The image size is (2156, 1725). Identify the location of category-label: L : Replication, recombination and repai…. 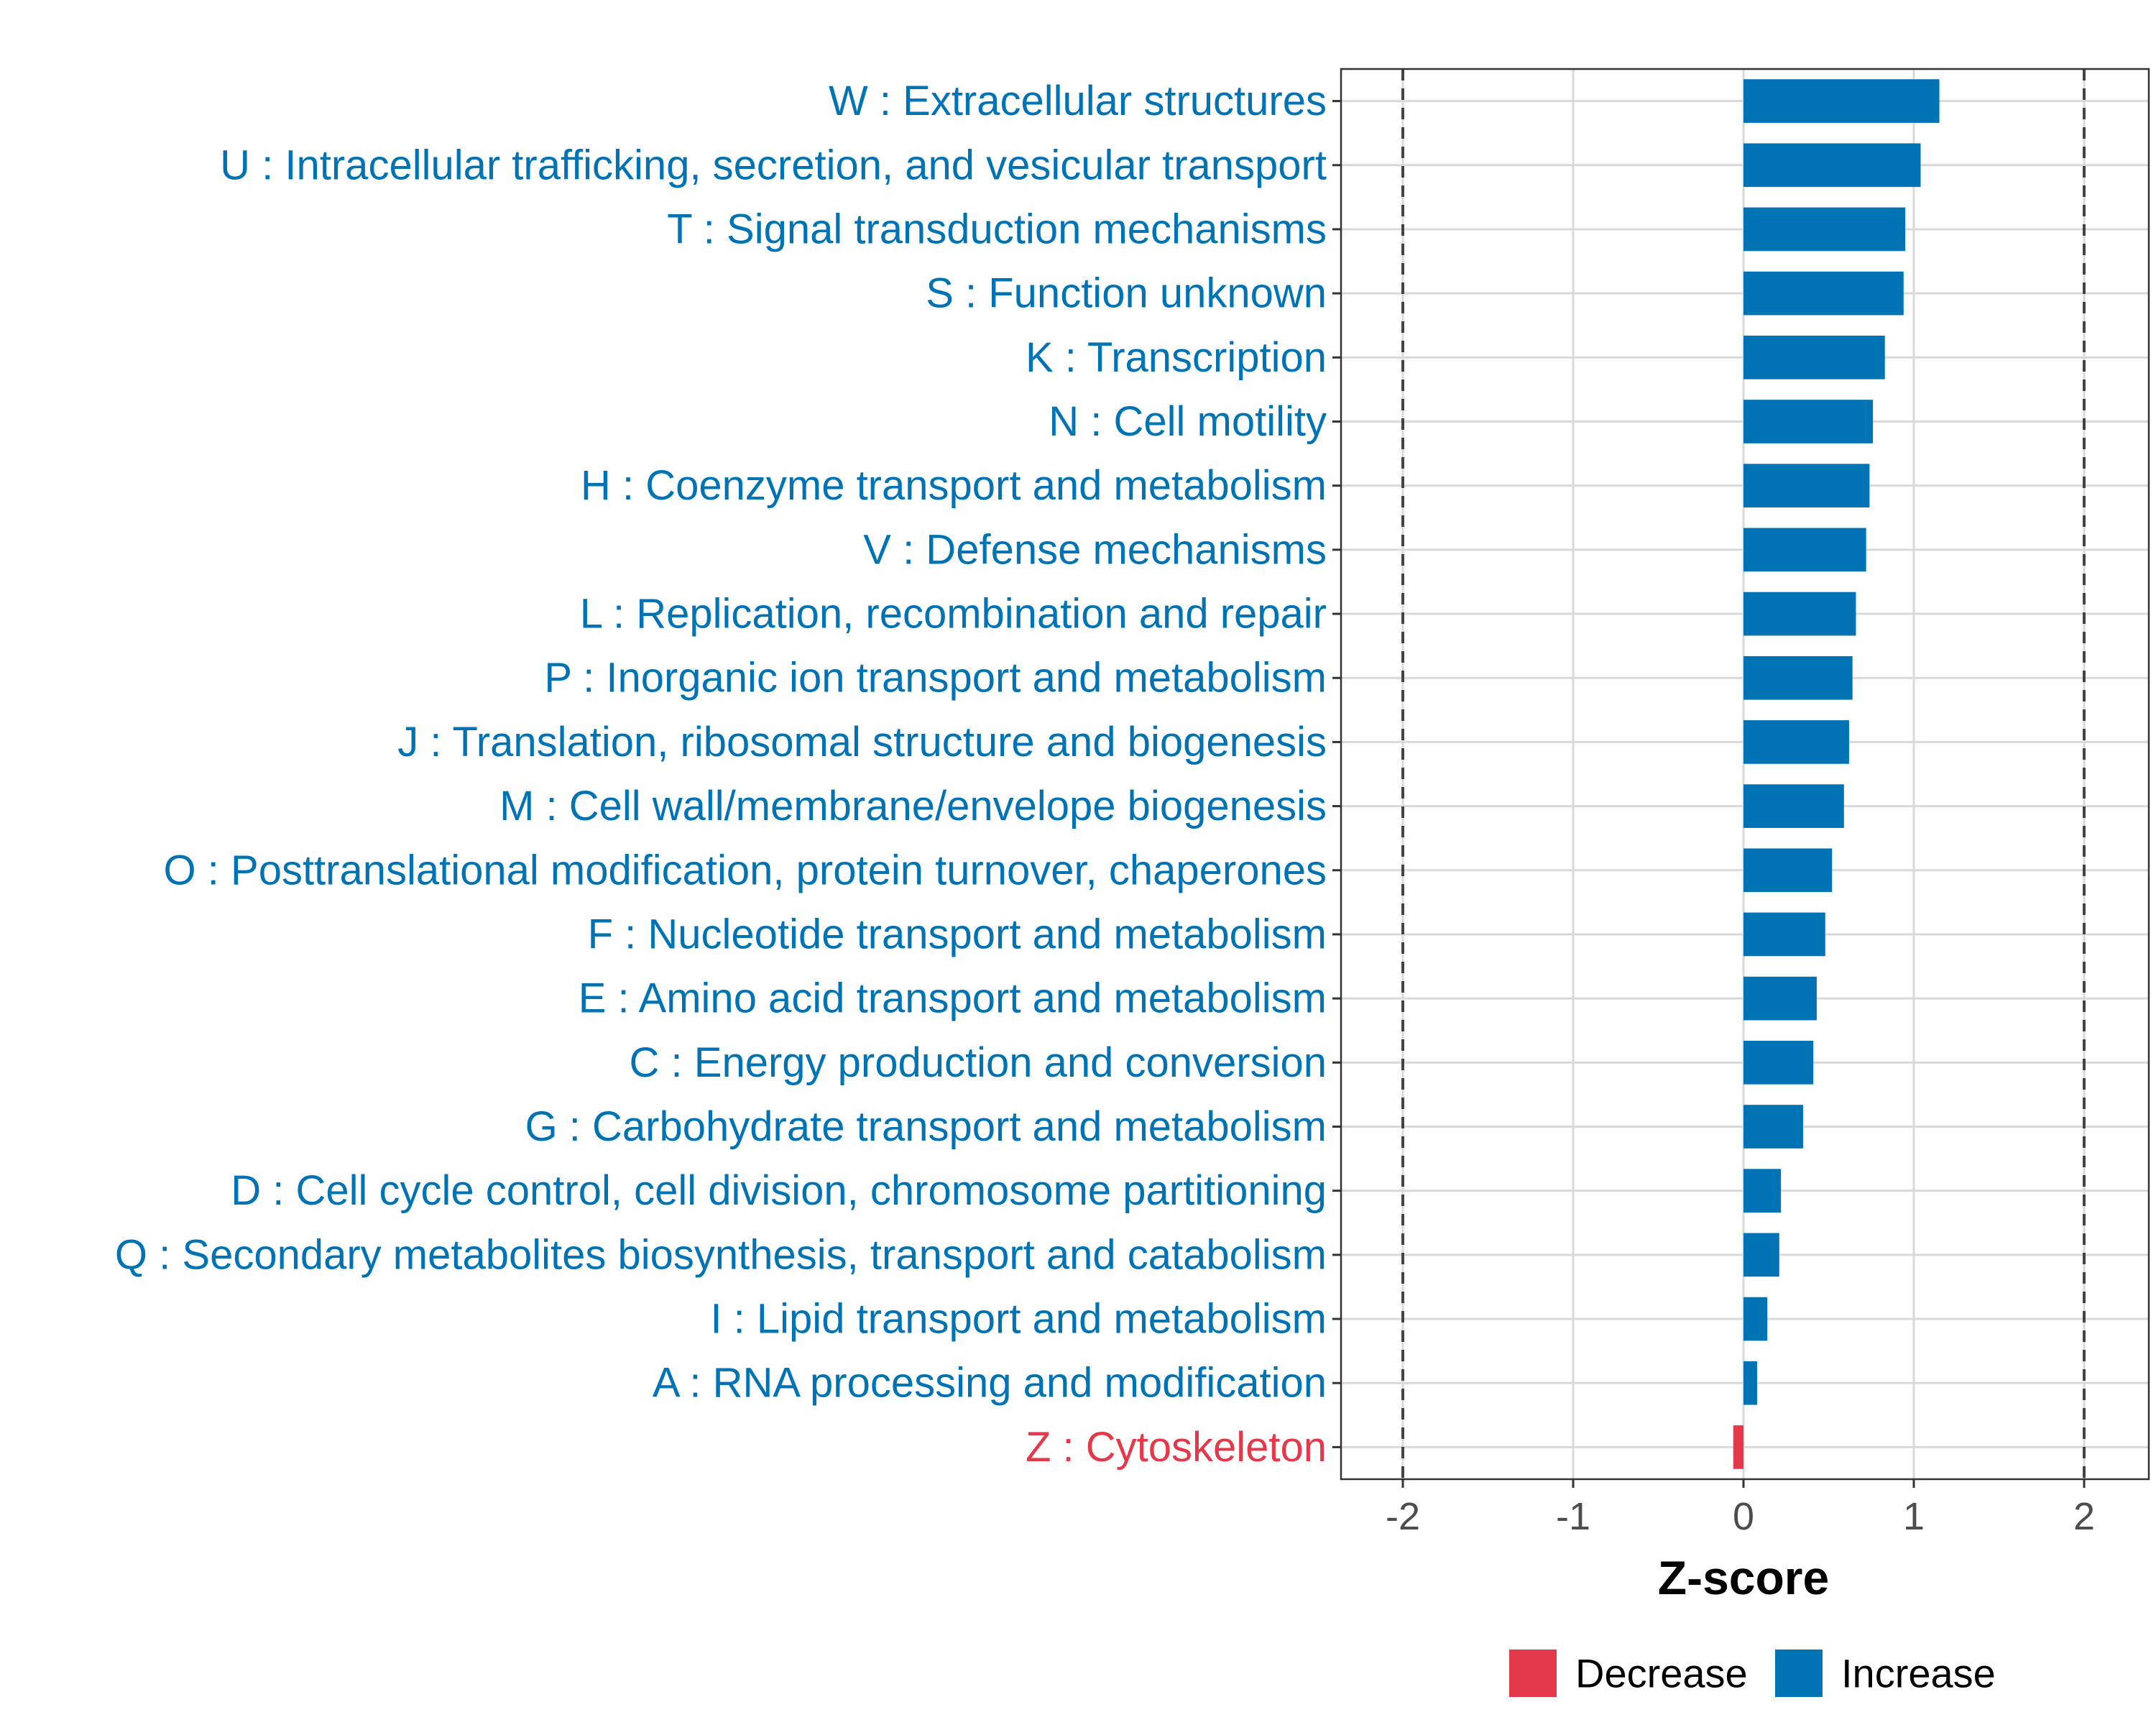
(954, 614).